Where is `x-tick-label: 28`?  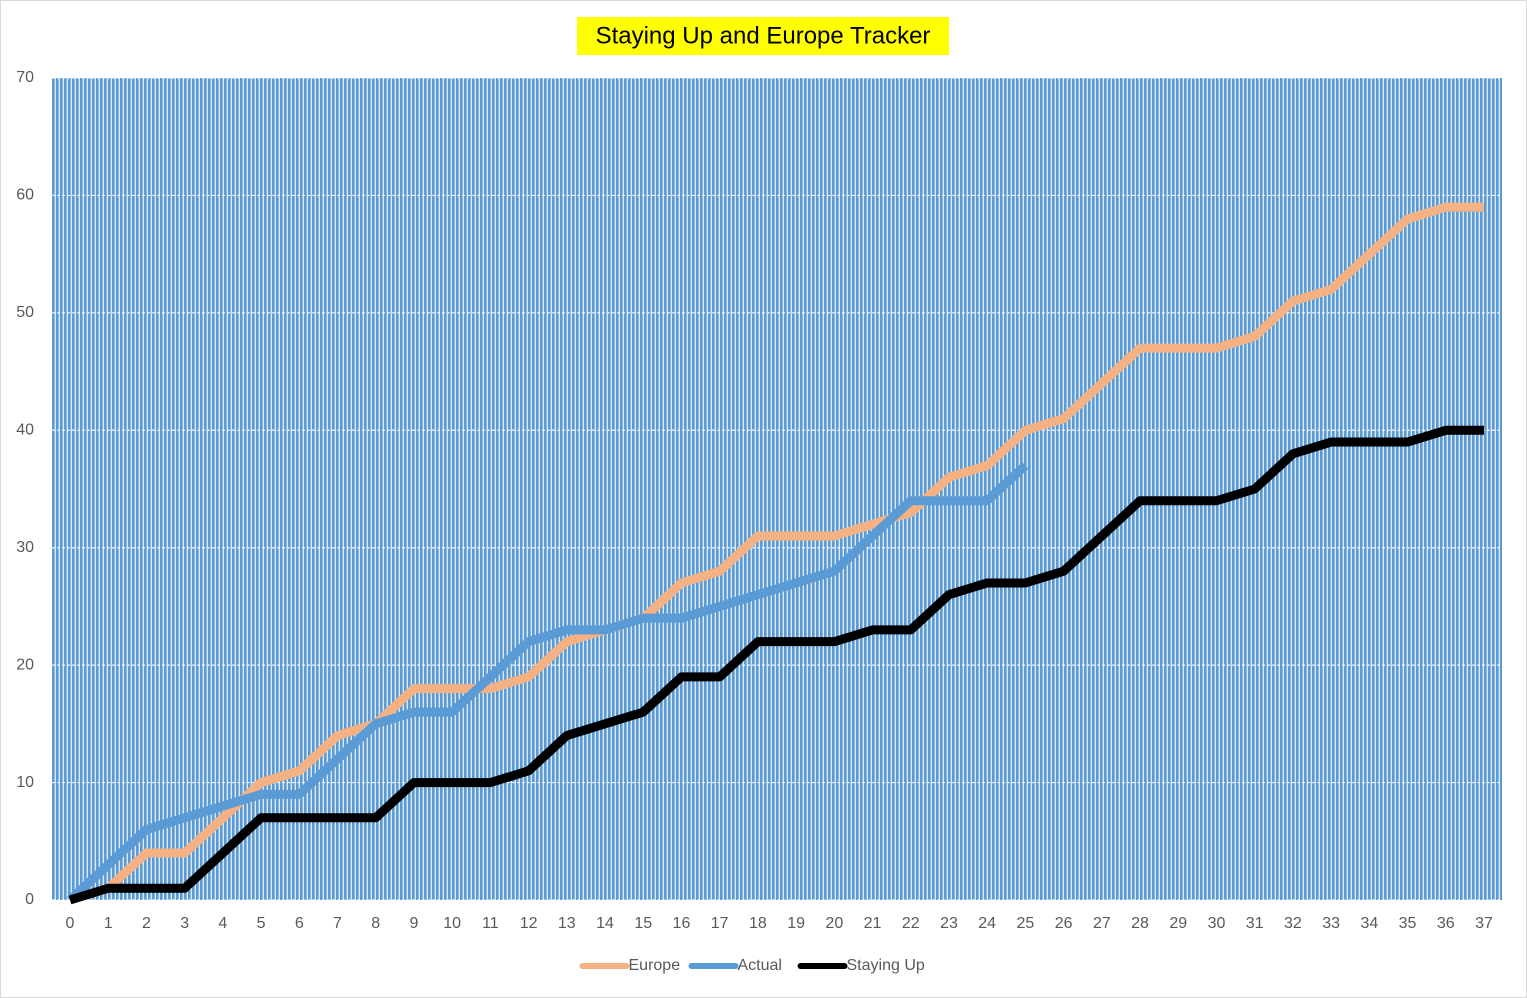 x-tick-label: 28 is located at coordinates (1140, 923).